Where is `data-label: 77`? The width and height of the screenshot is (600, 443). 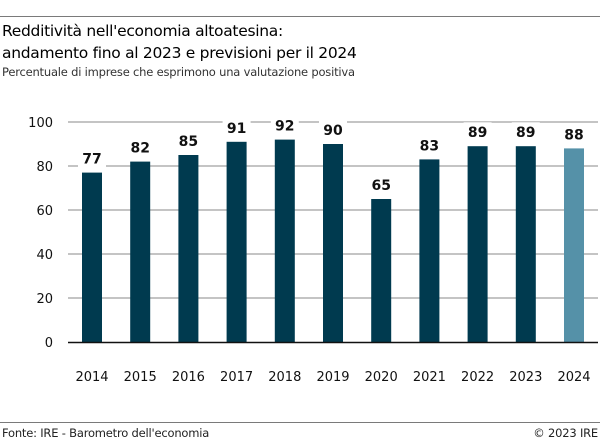
data-label: 77 is located at coordinates (91, 160).